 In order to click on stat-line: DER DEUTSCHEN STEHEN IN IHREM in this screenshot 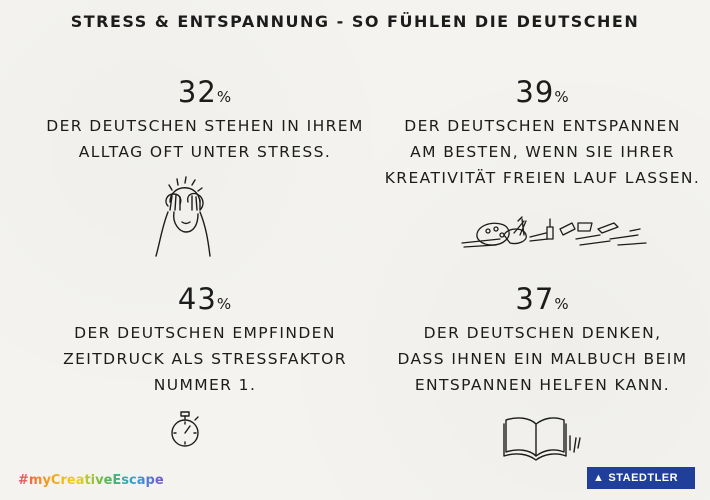, I will do `click(205, 126)`.